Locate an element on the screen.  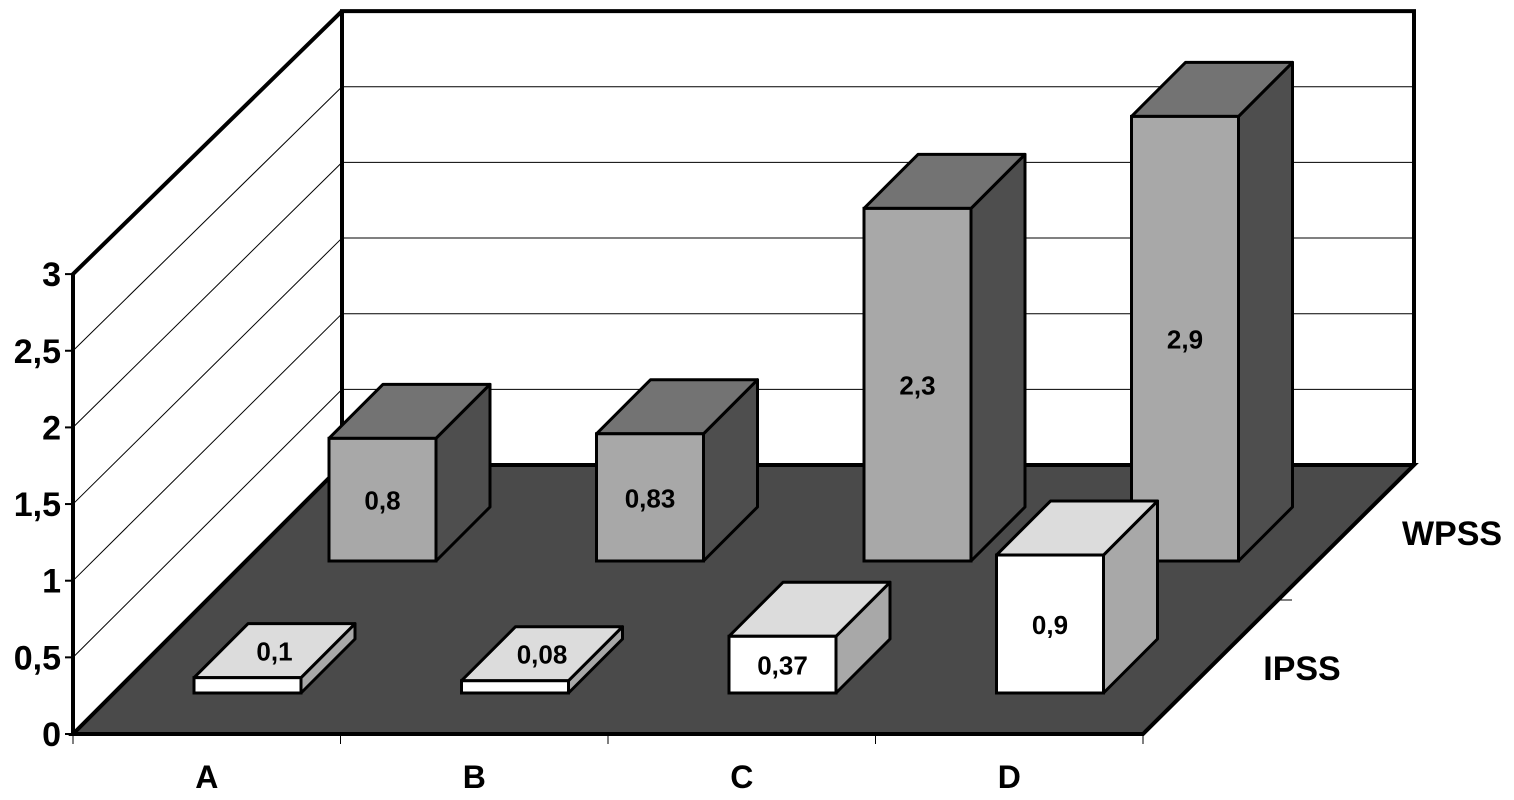
data-label: 0,83 is located at coordinates (650, 498).